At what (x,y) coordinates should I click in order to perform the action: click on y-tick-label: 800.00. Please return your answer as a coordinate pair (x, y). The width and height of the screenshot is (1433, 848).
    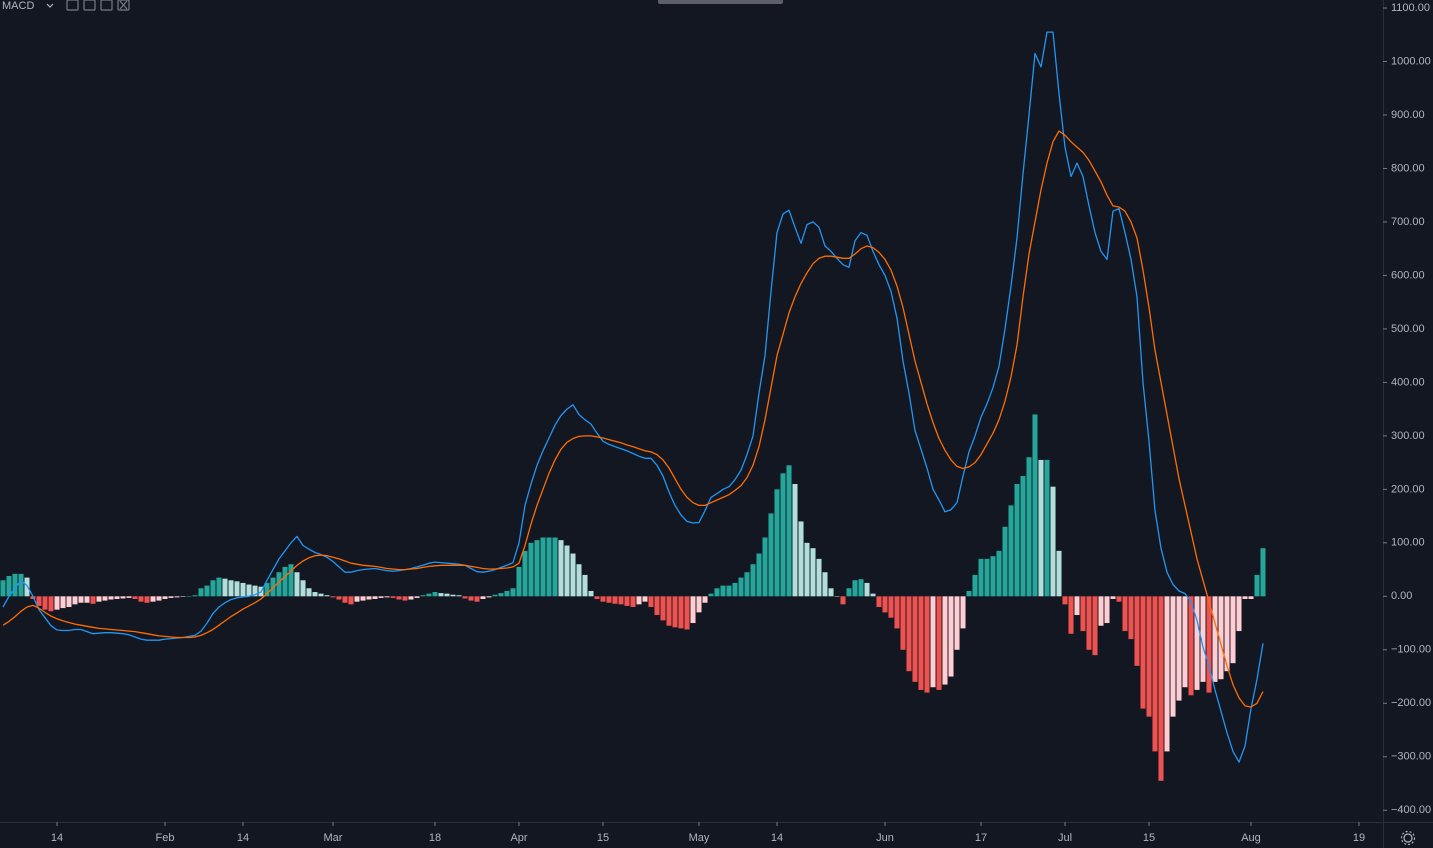
    Looking at the image, I should click on (1408, 168).